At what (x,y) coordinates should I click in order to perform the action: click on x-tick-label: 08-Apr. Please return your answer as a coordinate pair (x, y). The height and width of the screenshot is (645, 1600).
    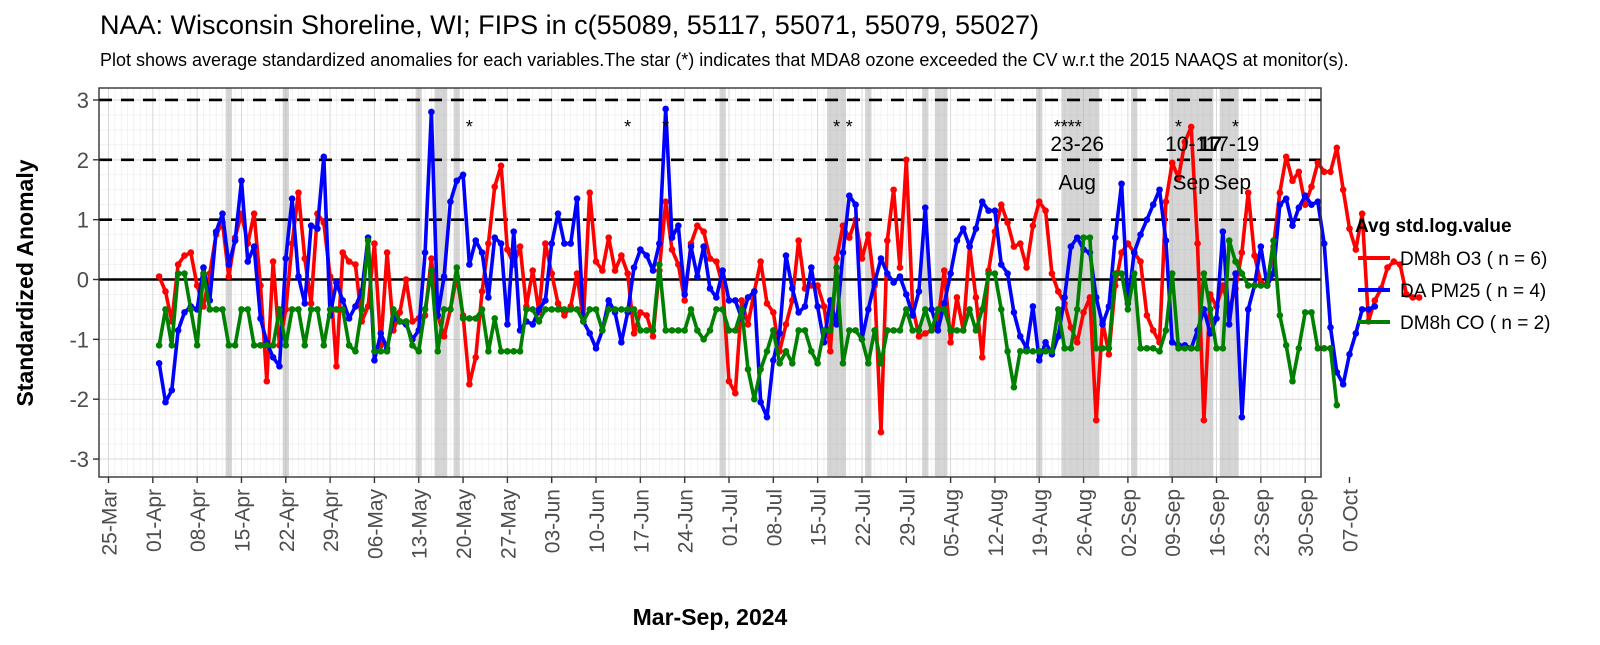
    Looking at the image, I should click on (198, 520).